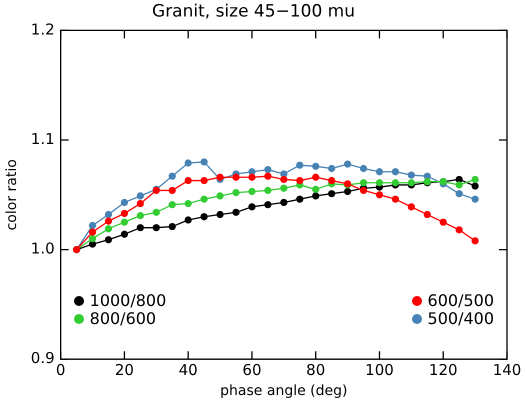  What do you see at coordinates (128, 300) in the screenshot?
I see `legend-label: 1000/800` at bounding box center [128, 300].